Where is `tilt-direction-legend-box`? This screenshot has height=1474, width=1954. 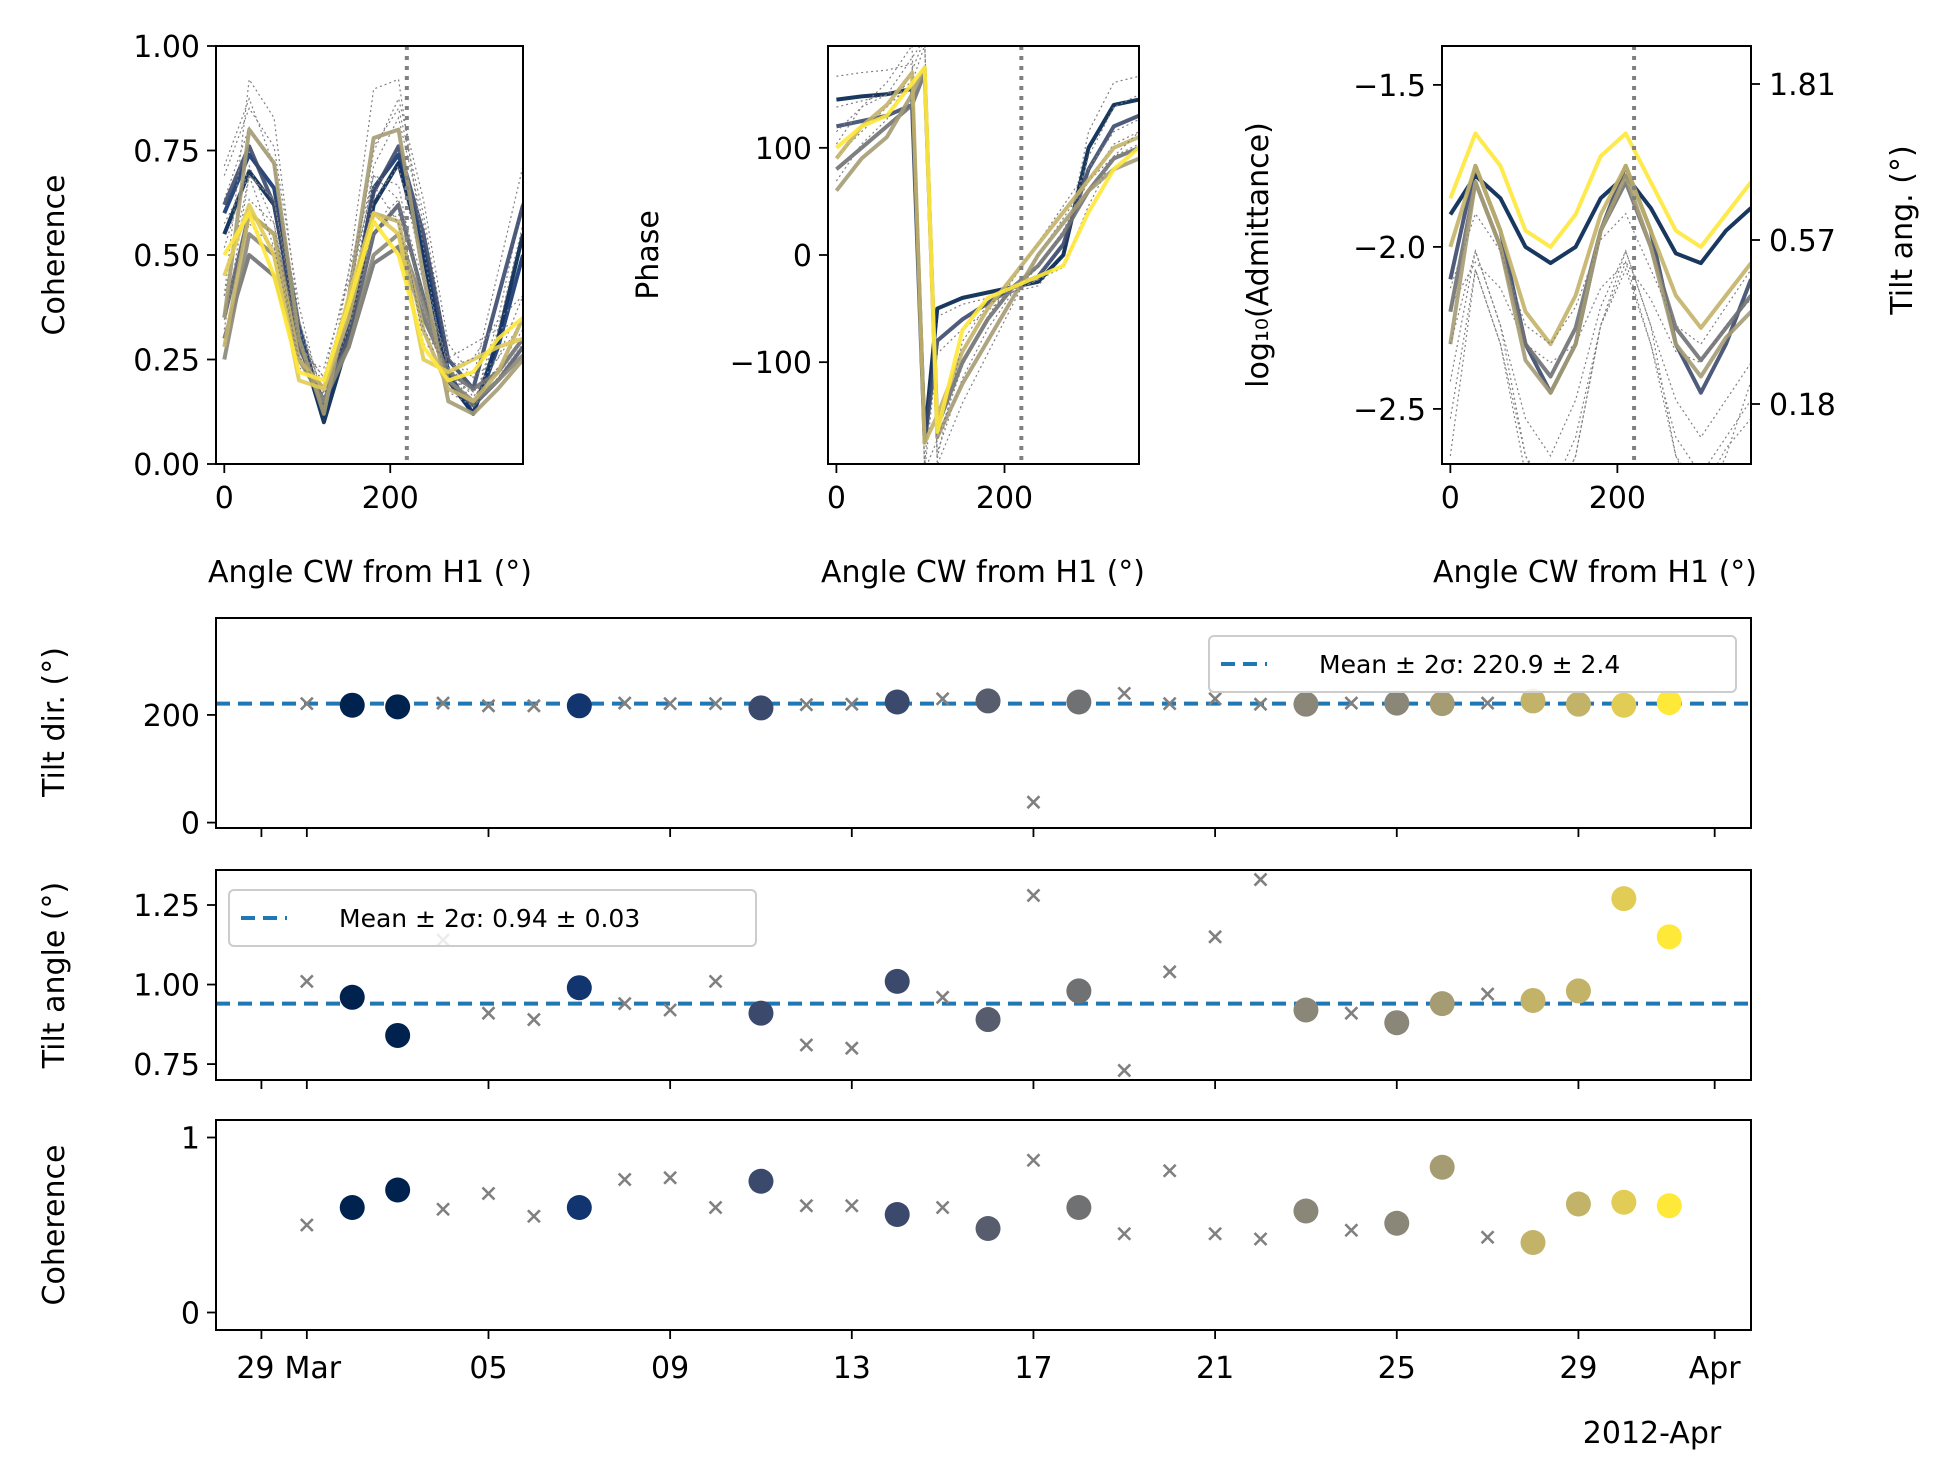
tilt-direction-legend-box is located at coordinates (1472, 664).